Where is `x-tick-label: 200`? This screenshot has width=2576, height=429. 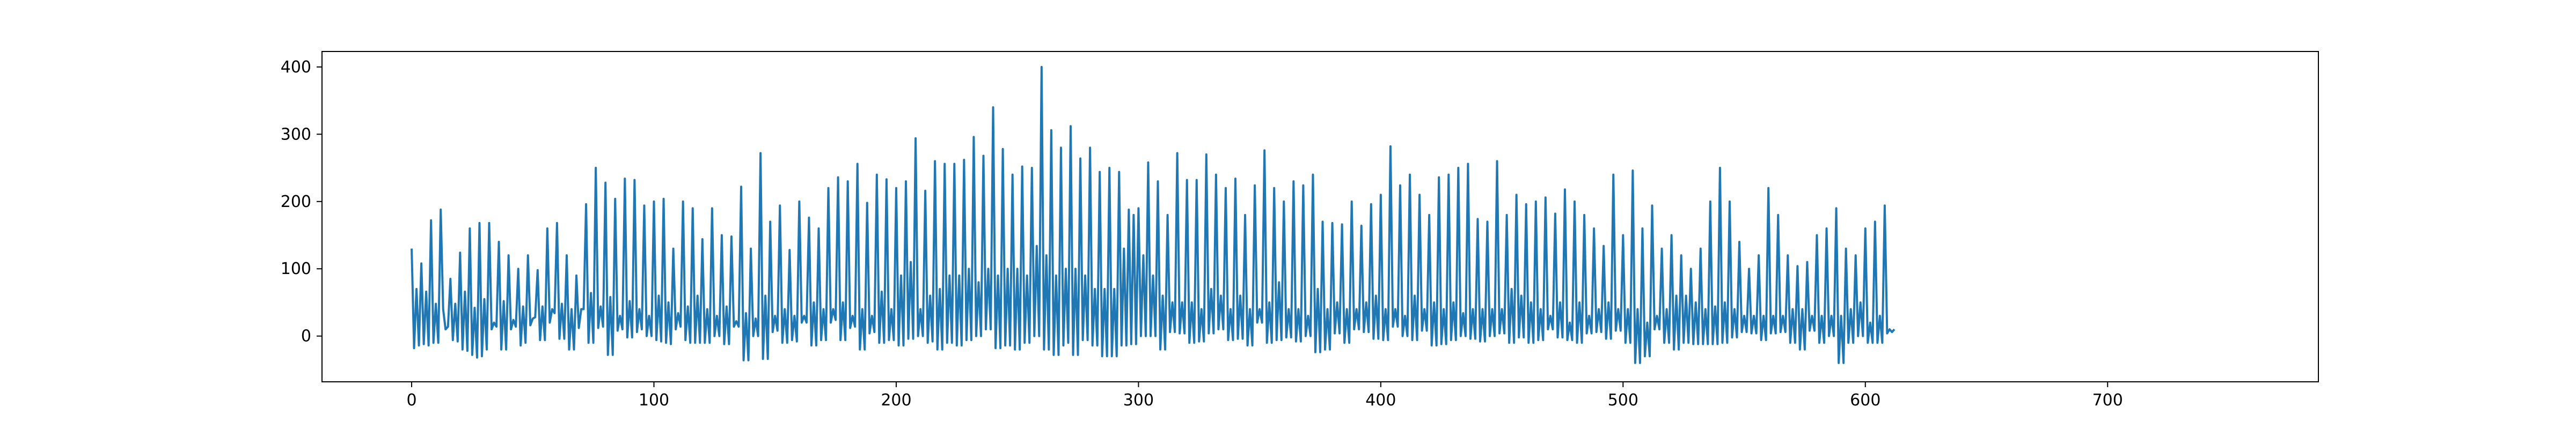
x-tick-label: 200 is located at coordinates (896, 400).